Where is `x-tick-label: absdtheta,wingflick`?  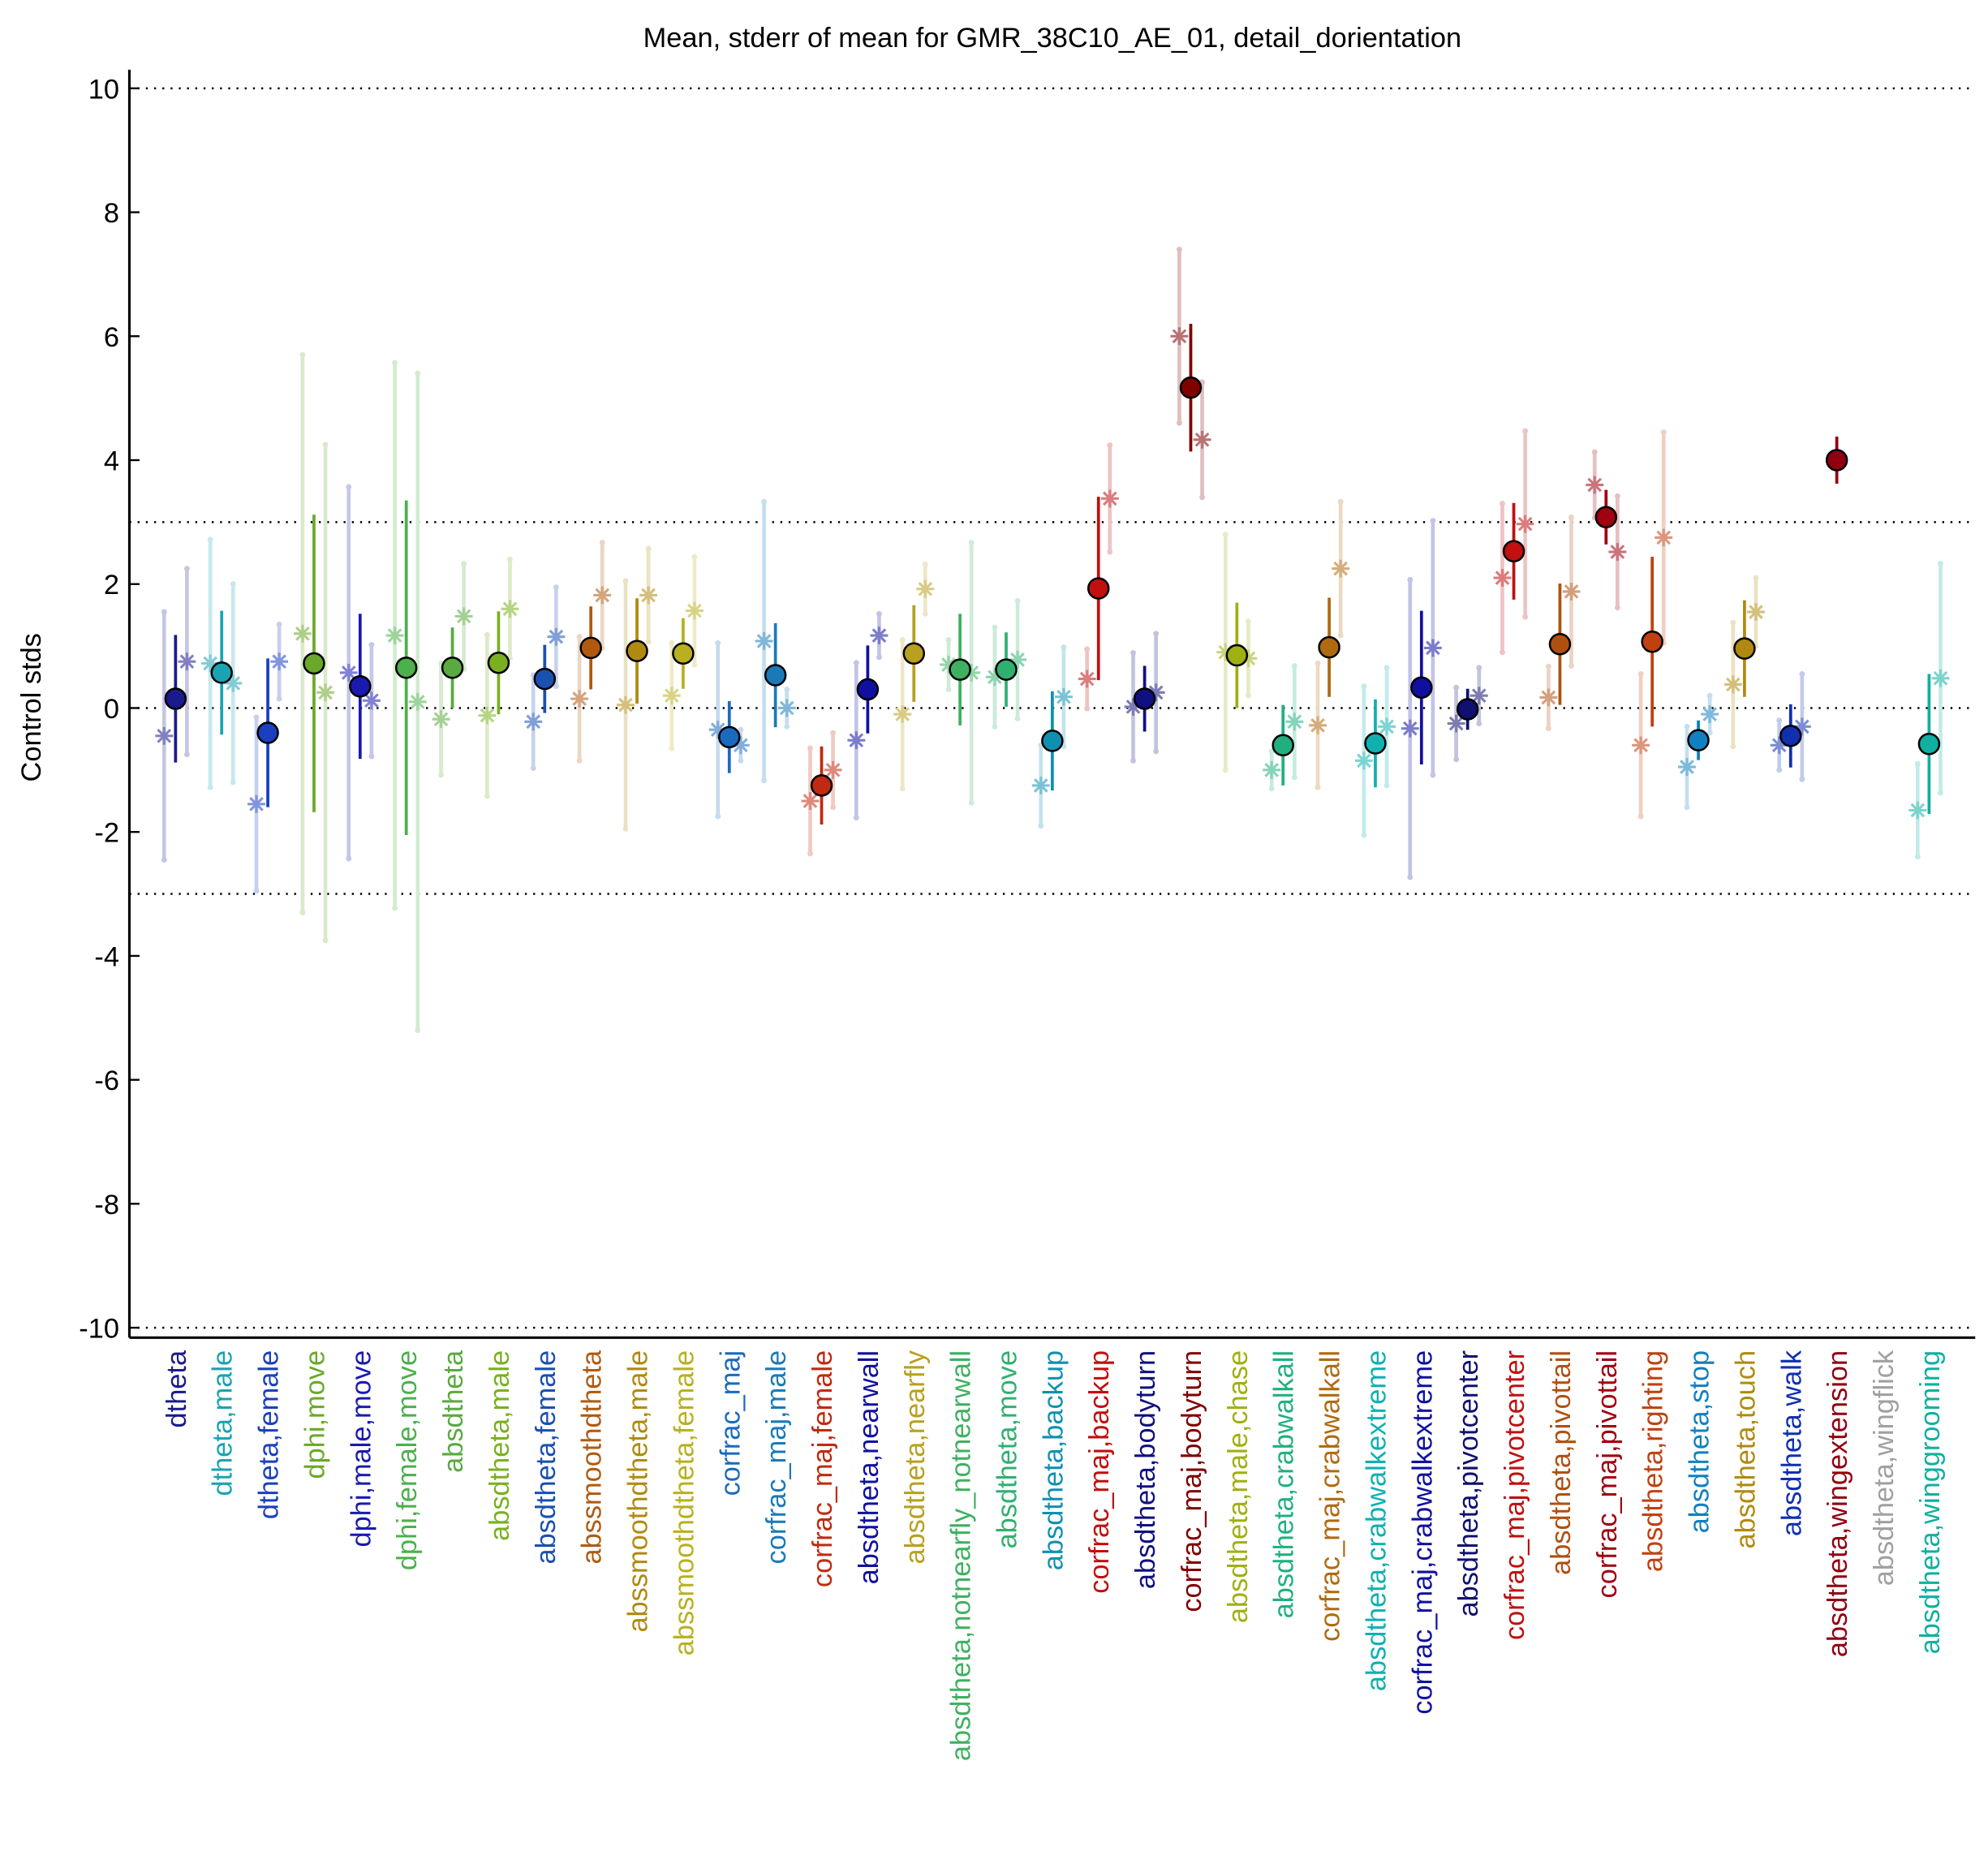 x-tick-label: absdtheta,wingflick is located at coordinates (1884, 1468).